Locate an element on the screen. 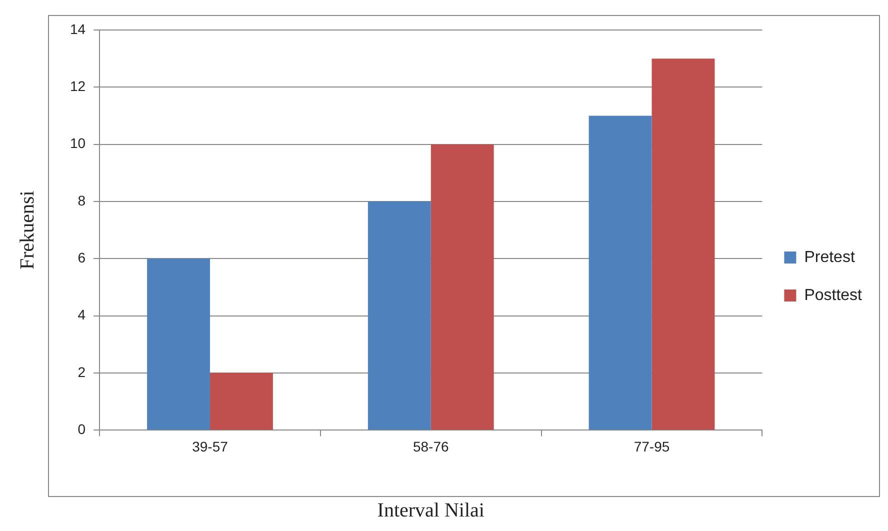 Image resolution: width=888 pixels, height=531 pixels. y-tick-label: 4 is located at coordinates (82, 314).